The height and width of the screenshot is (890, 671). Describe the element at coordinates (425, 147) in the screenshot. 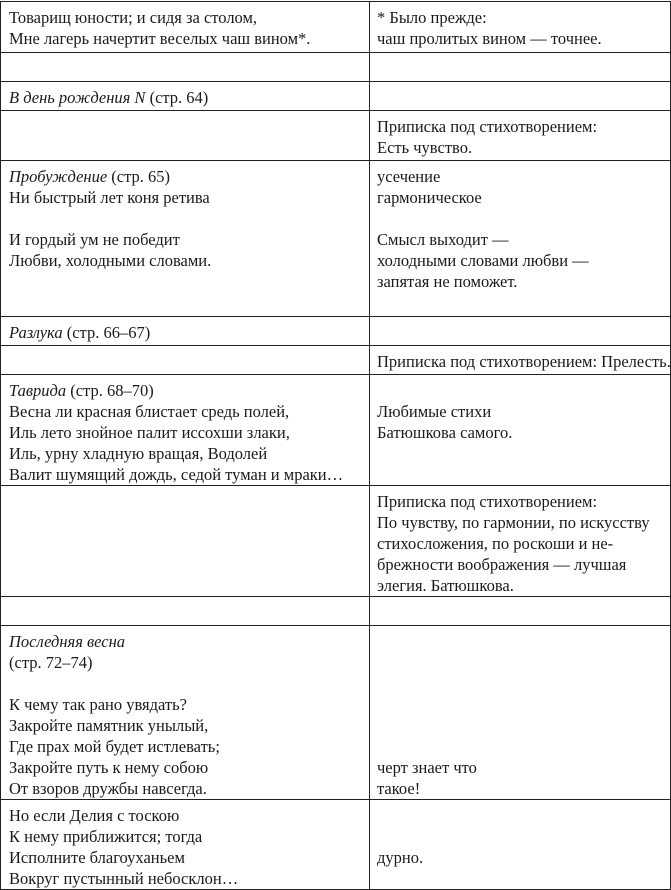

I see `line-text: Есть чувство.` at that location.